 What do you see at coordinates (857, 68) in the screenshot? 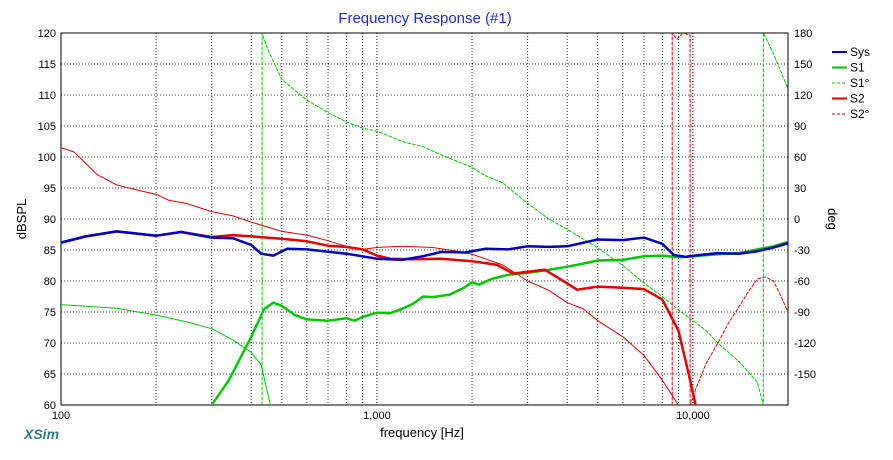
I see `legend-label-s1: S1` at bounding box center [857, 68].